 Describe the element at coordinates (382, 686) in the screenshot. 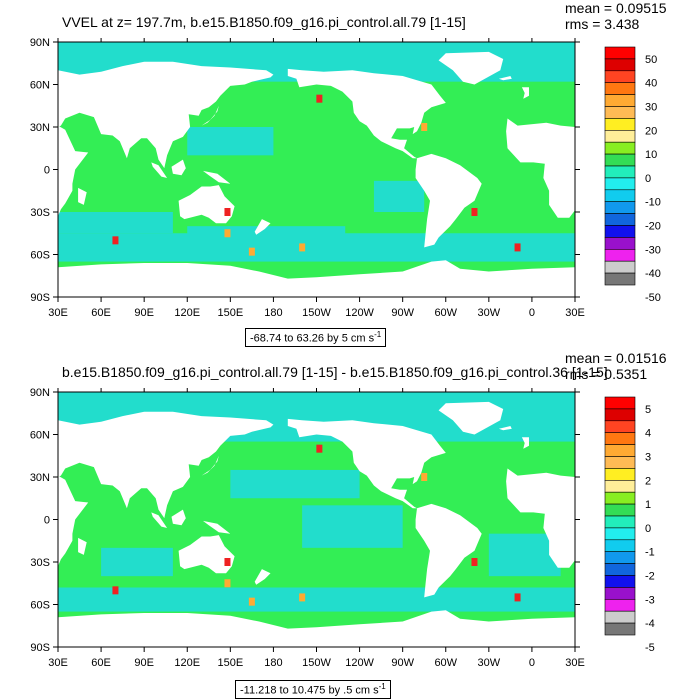

I see `panel2-range-exp: -1` at that location.